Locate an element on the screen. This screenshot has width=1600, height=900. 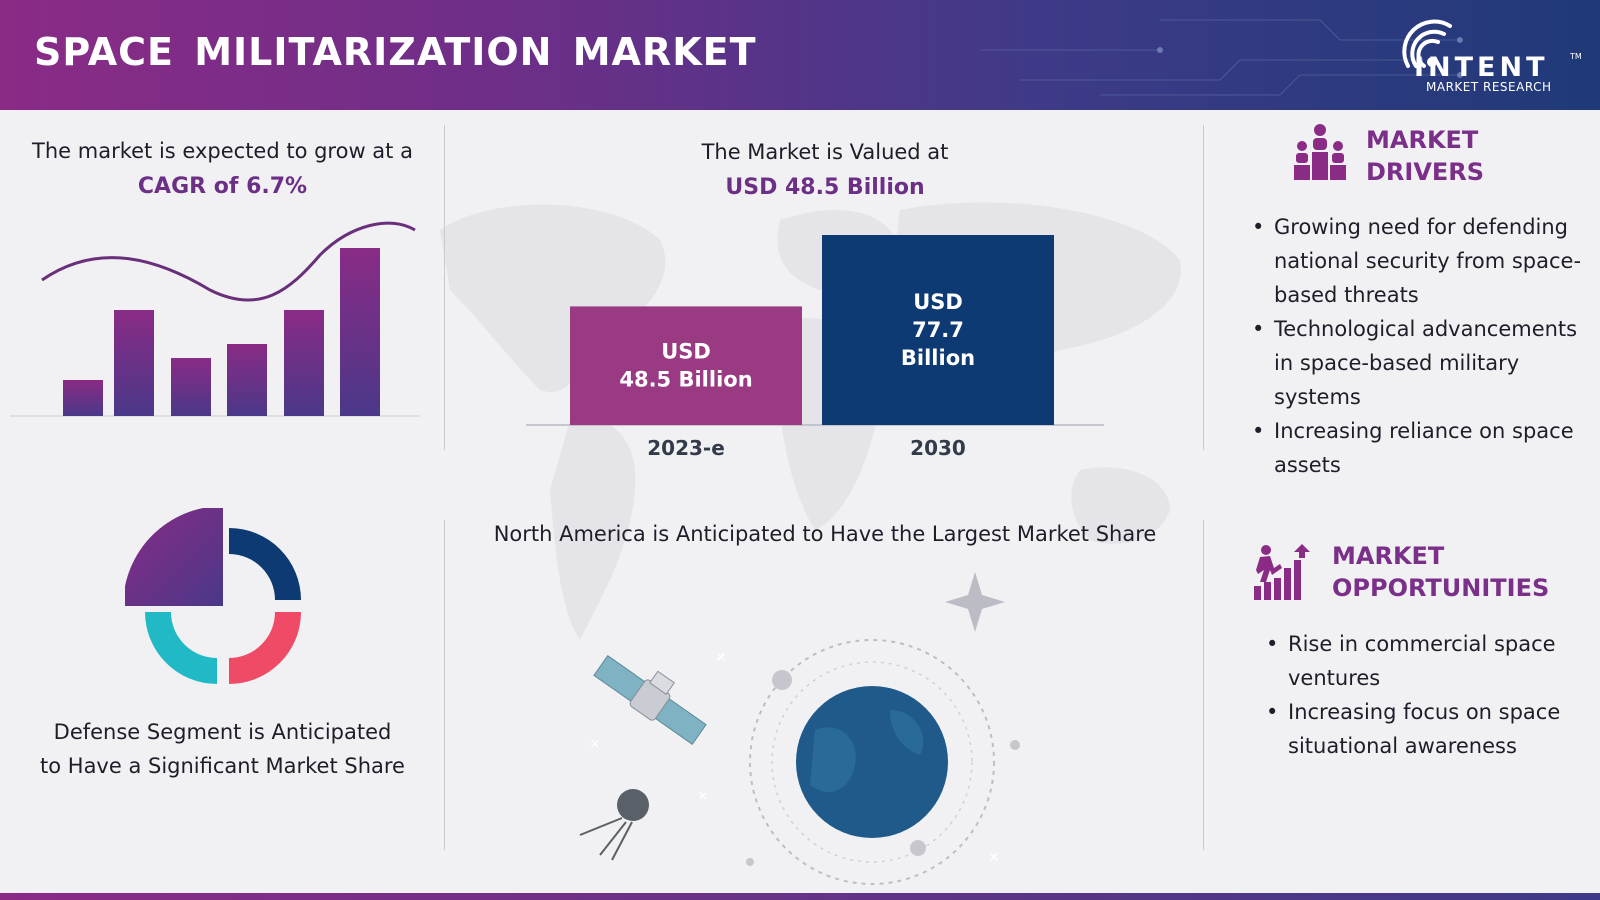
climbing-chart-icon is located at coordinates (1282, 572).